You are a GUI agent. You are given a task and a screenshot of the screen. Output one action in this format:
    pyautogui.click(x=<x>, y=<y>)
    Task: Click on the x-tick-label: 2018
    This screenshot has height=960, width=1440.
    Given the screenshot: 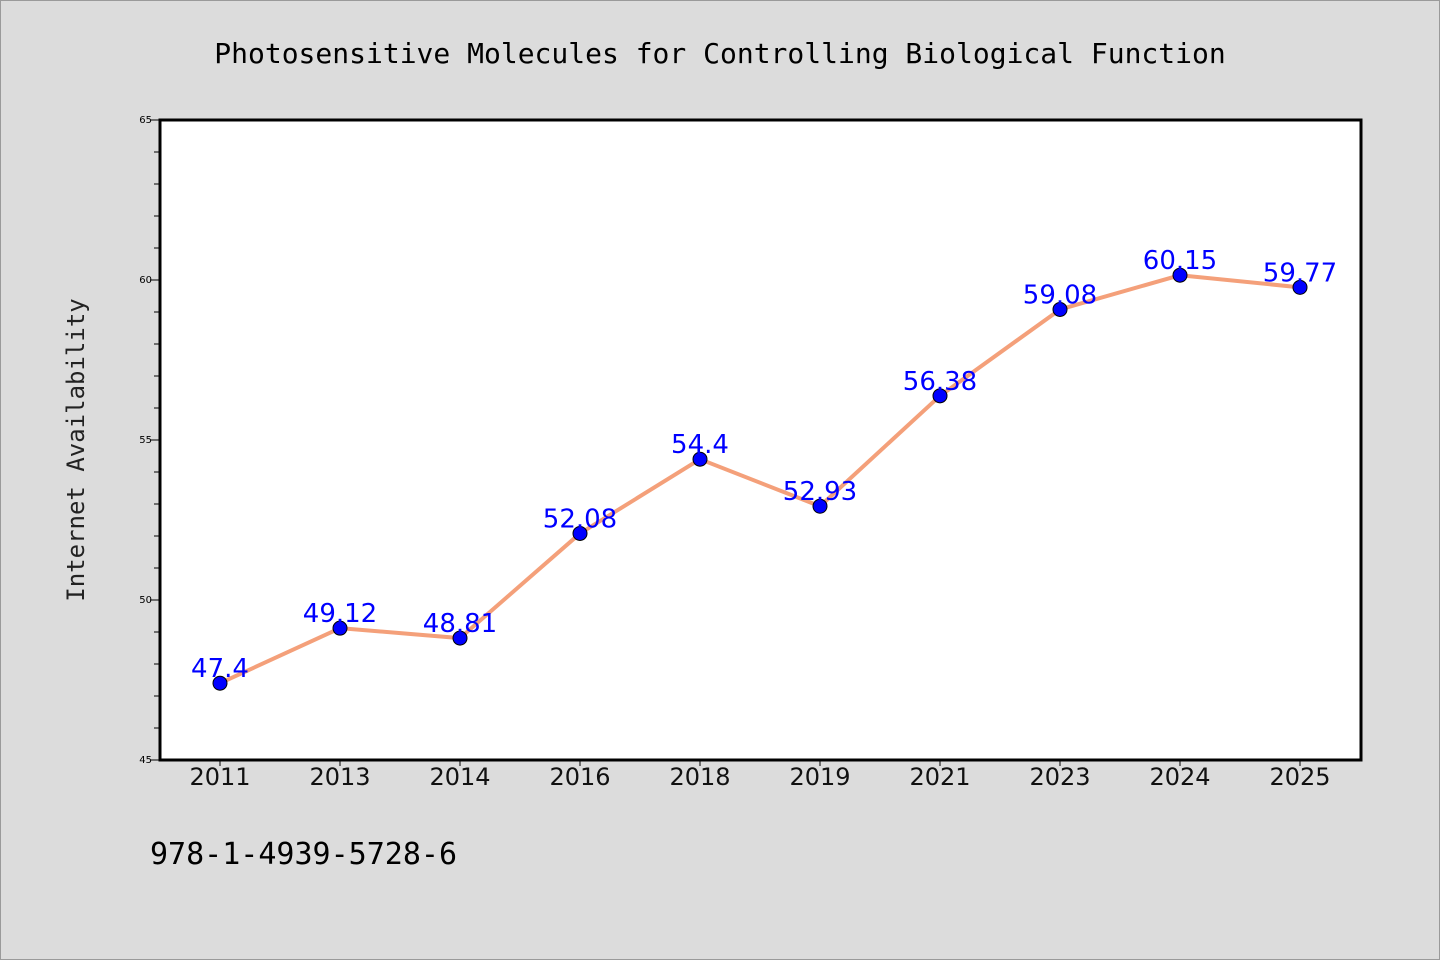 What is the action you would take?
    pyautogui.click(x=699, y=777)
    